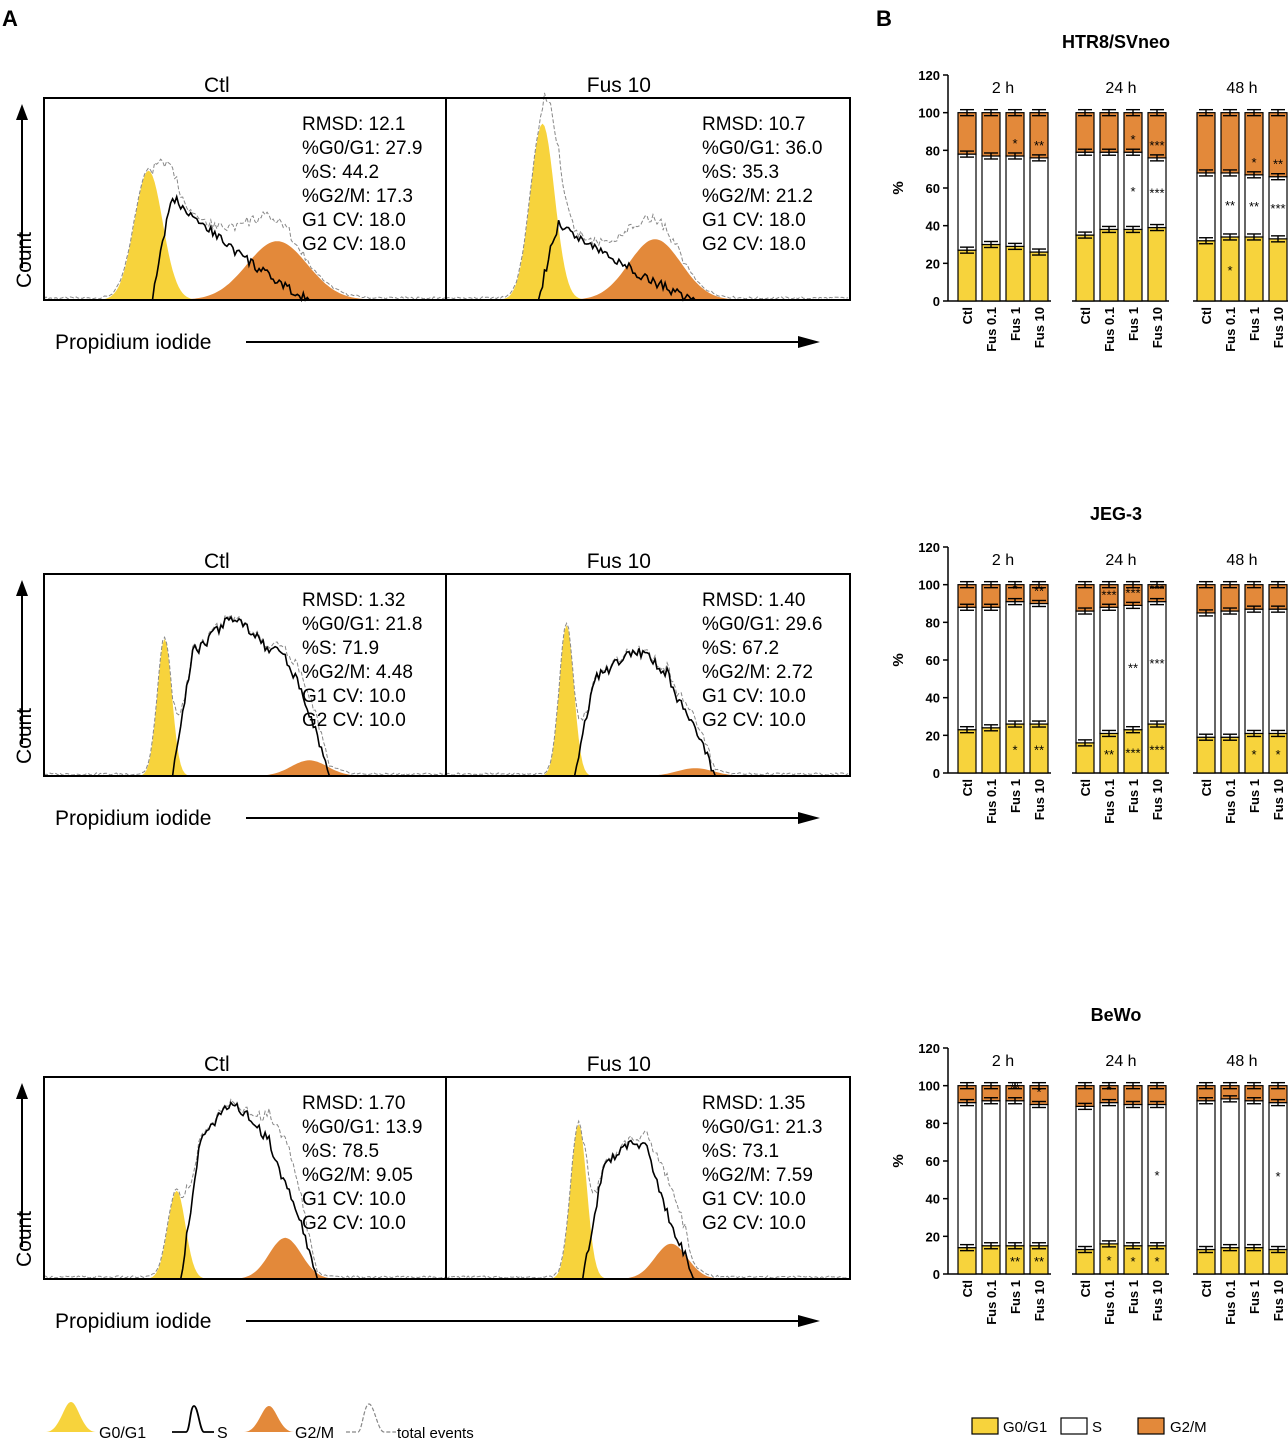 The height and width of the screenshot is (1442, 1288). Describe the element at coordinates (809, 818) in the screenshot. I see `pi-axis-arrowhead` at that location.